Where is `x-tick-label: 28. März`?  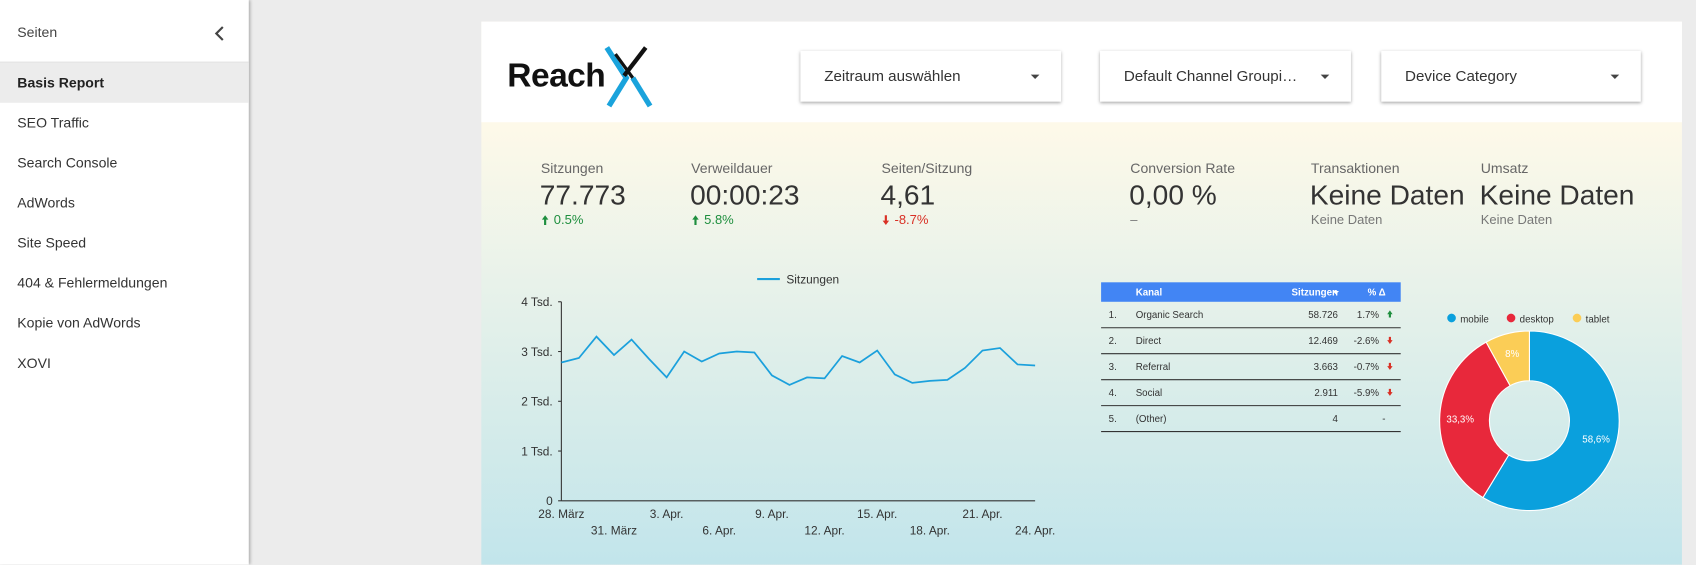 x-tick-label: 28. März is located at coordinates (561, 514).